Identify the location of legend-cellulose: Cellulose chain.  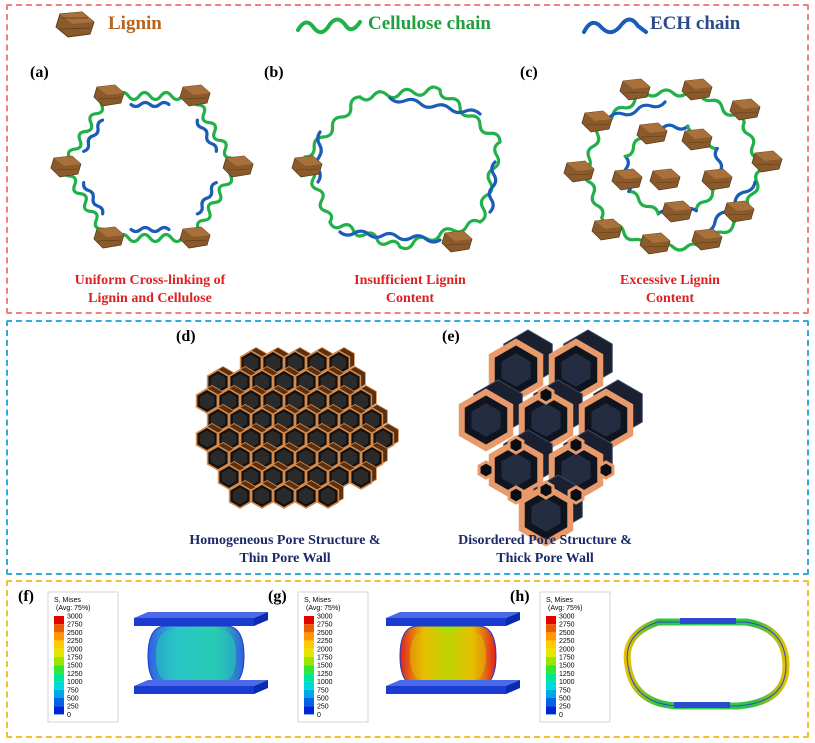
(429, 23).